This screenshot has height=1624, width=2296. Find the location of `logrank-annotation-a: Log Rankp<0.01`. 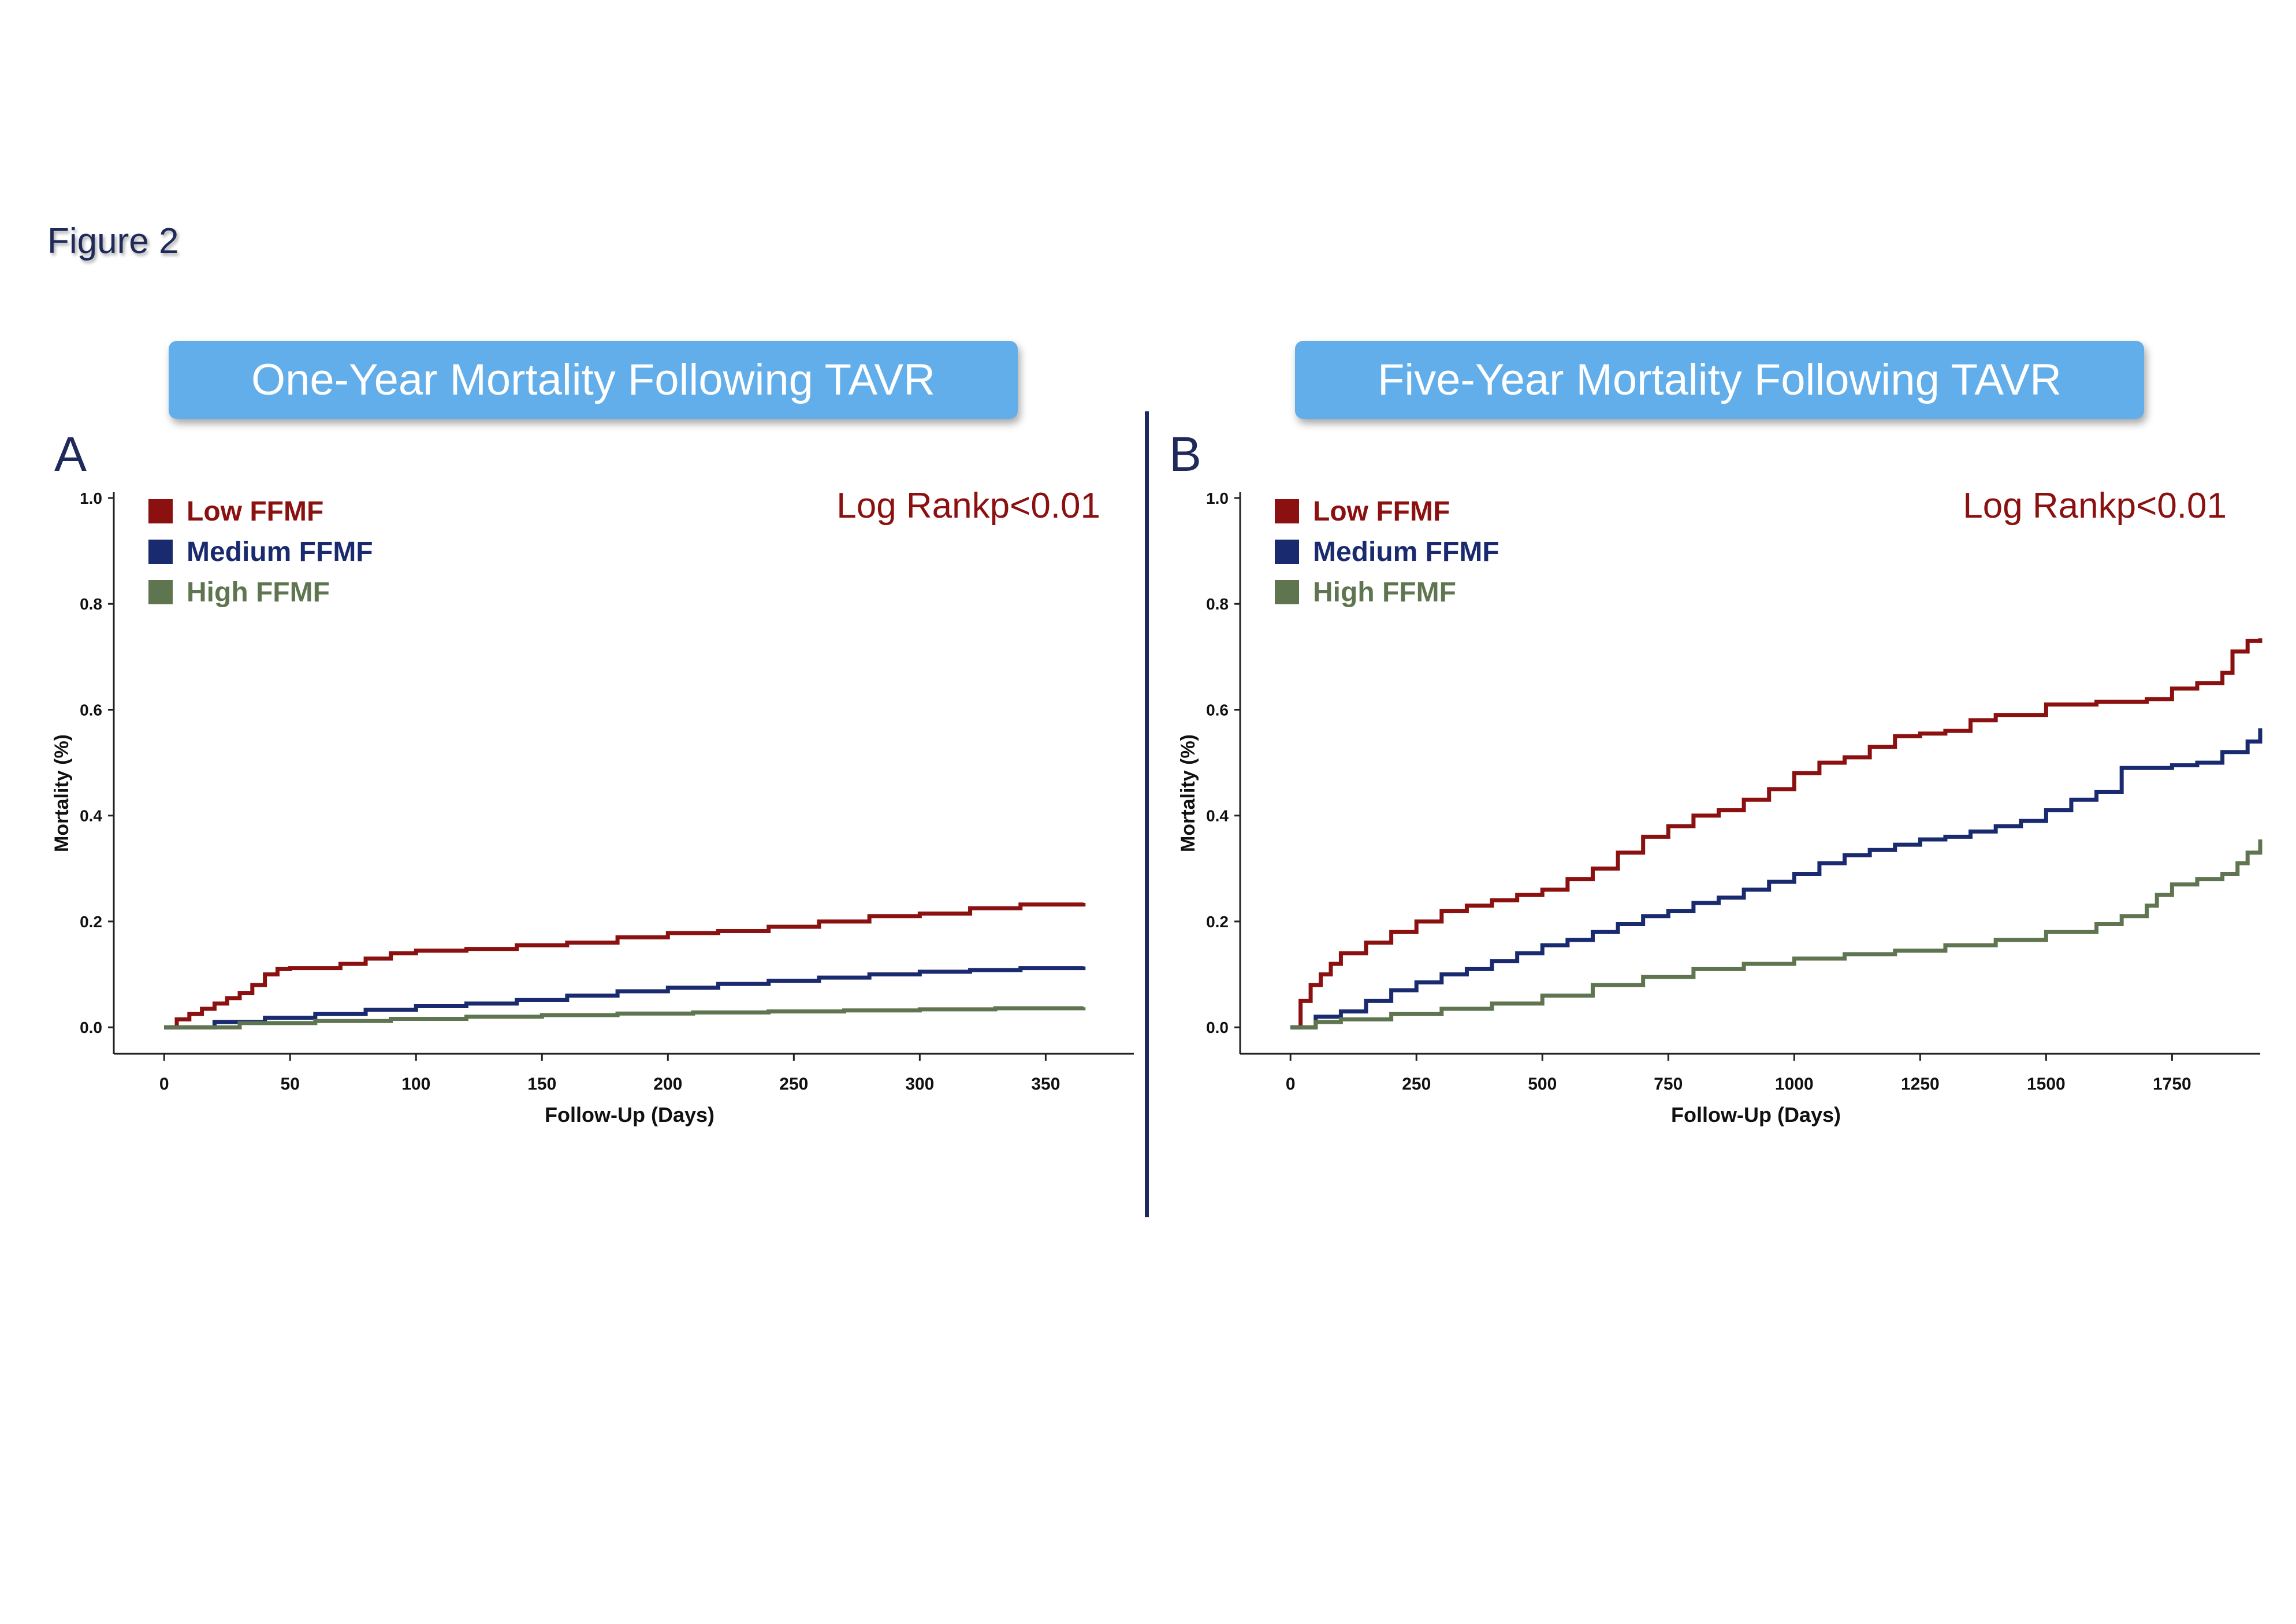

logrank-annotation-a: Log Rankp<0.01 is located at coordinates (968, 506).